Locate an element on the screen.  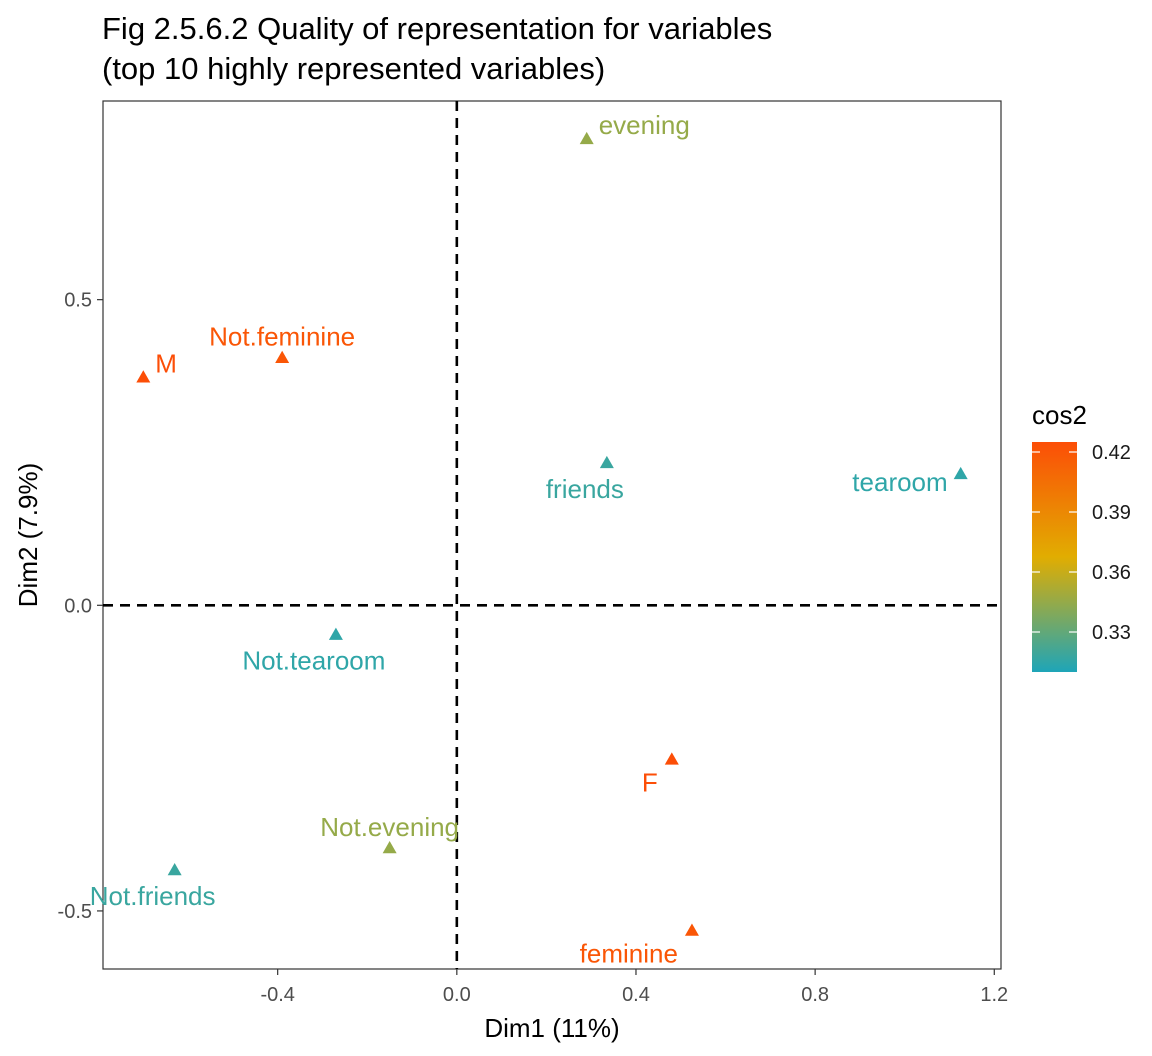
legend-colorbar is located at coordinates (1054, 557).